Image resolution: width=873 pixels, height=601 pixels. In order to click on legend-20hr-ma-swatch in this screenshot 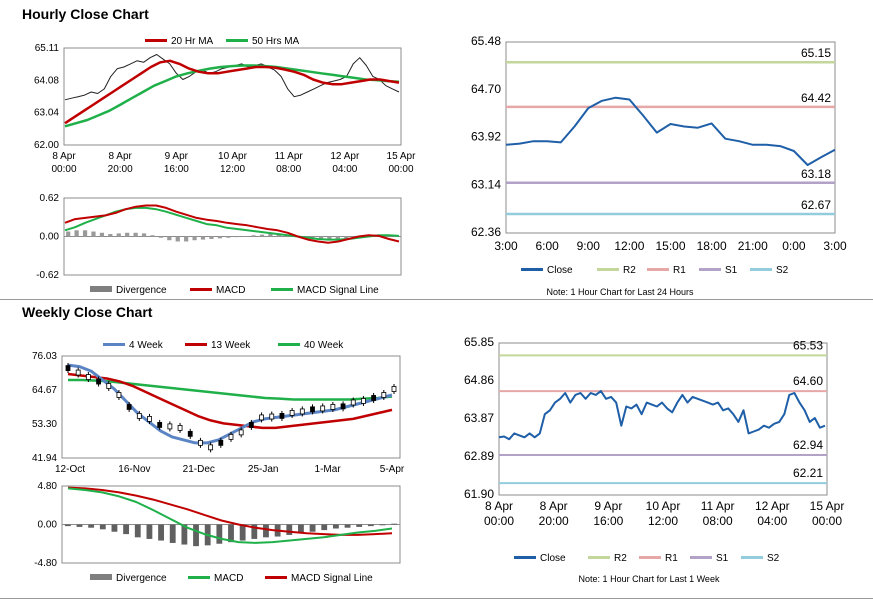, I will do `click(156, 40)`.